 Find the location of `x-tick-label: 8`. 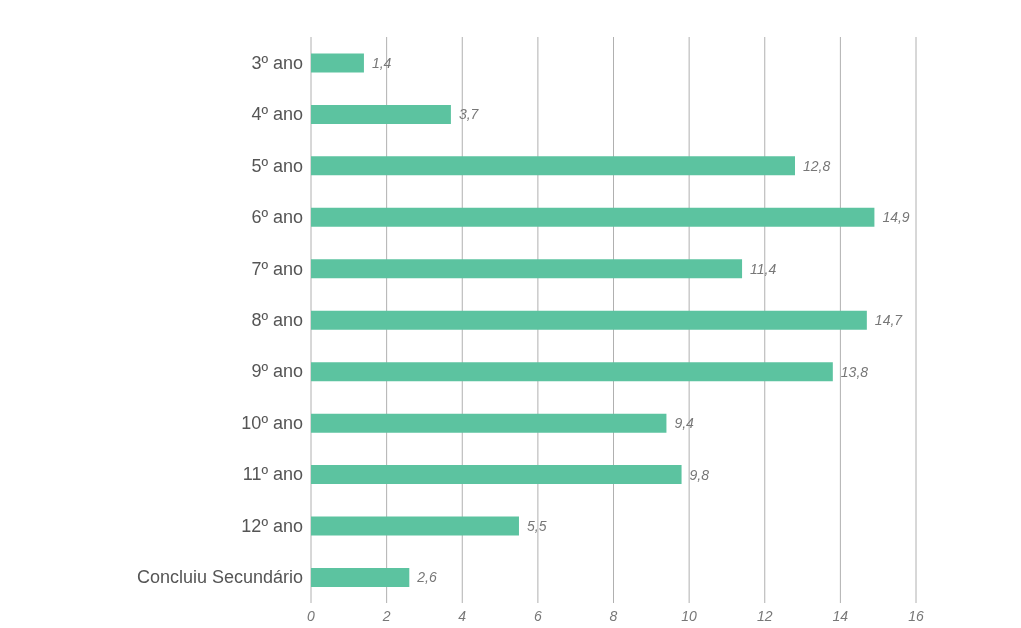

x-tick-label: 8 is located at coordinates (613, 615).